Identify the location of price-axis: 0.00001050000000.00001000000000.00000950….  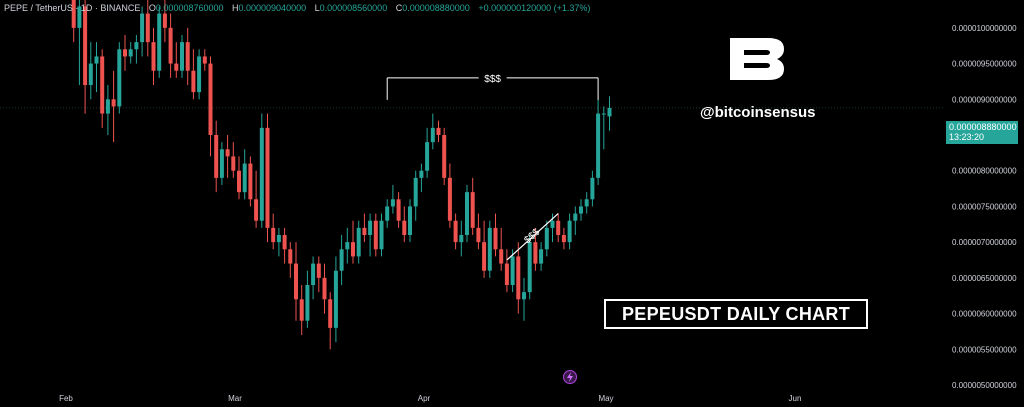
(984, 207).